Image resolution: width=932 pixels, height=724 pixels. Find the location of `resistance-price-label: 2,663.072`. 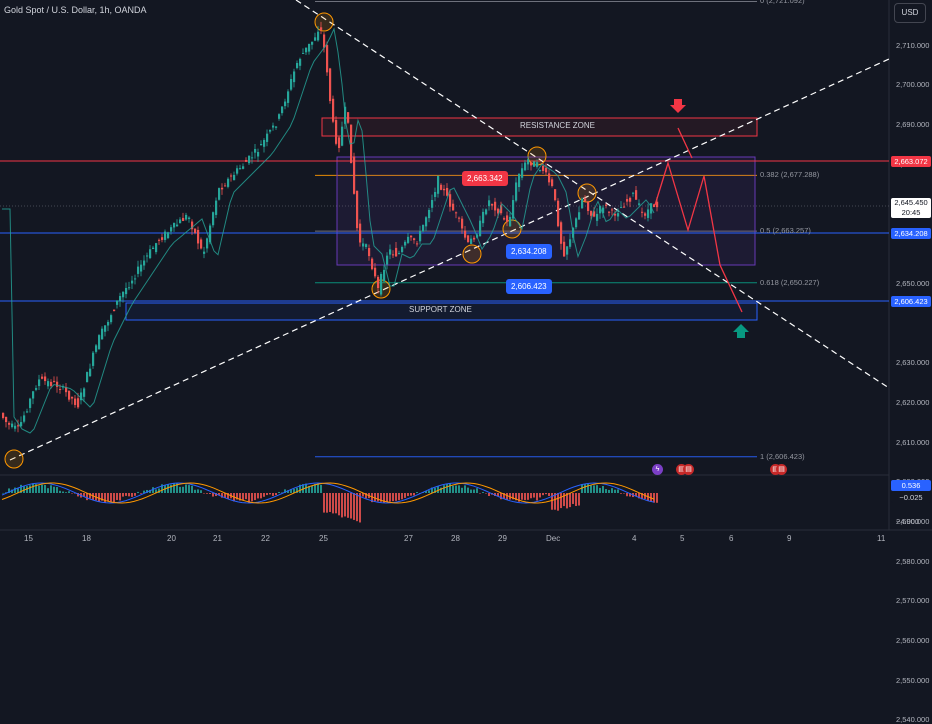

resistance-price-label: 2,663.072 is located at coordinates (911, 161).